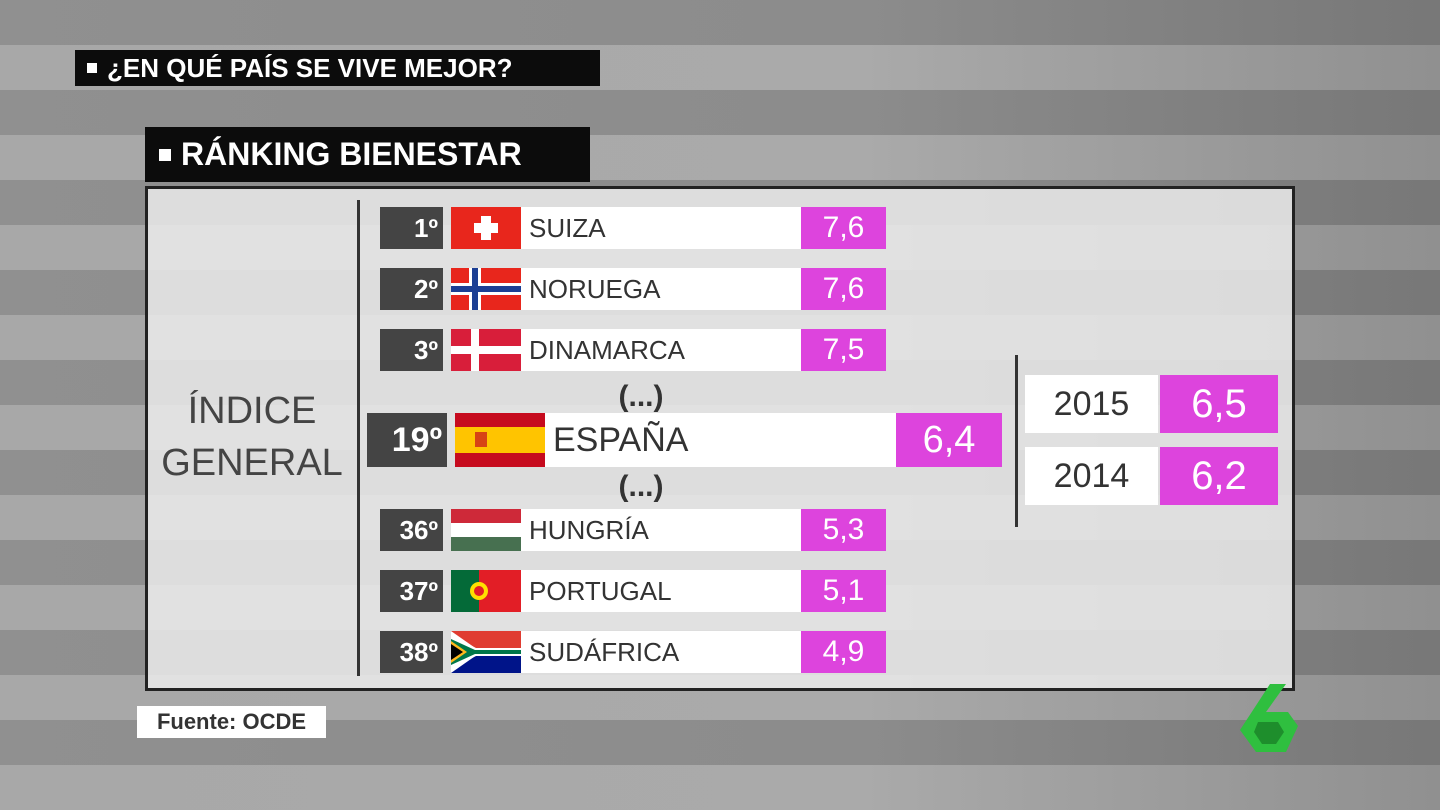 The height and width of the screenshot is (810, 1440). I want to click on rank: 2º, so click(411, 289).